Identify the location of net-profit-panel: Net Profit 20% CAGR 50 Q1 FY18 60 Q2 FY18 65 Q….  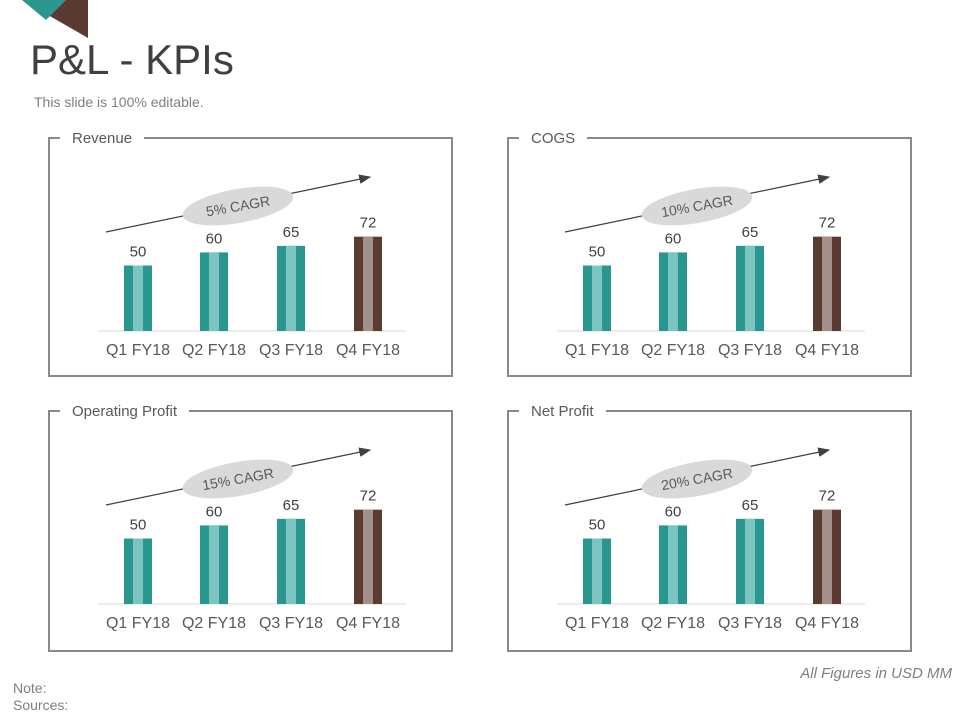
(709, 527).